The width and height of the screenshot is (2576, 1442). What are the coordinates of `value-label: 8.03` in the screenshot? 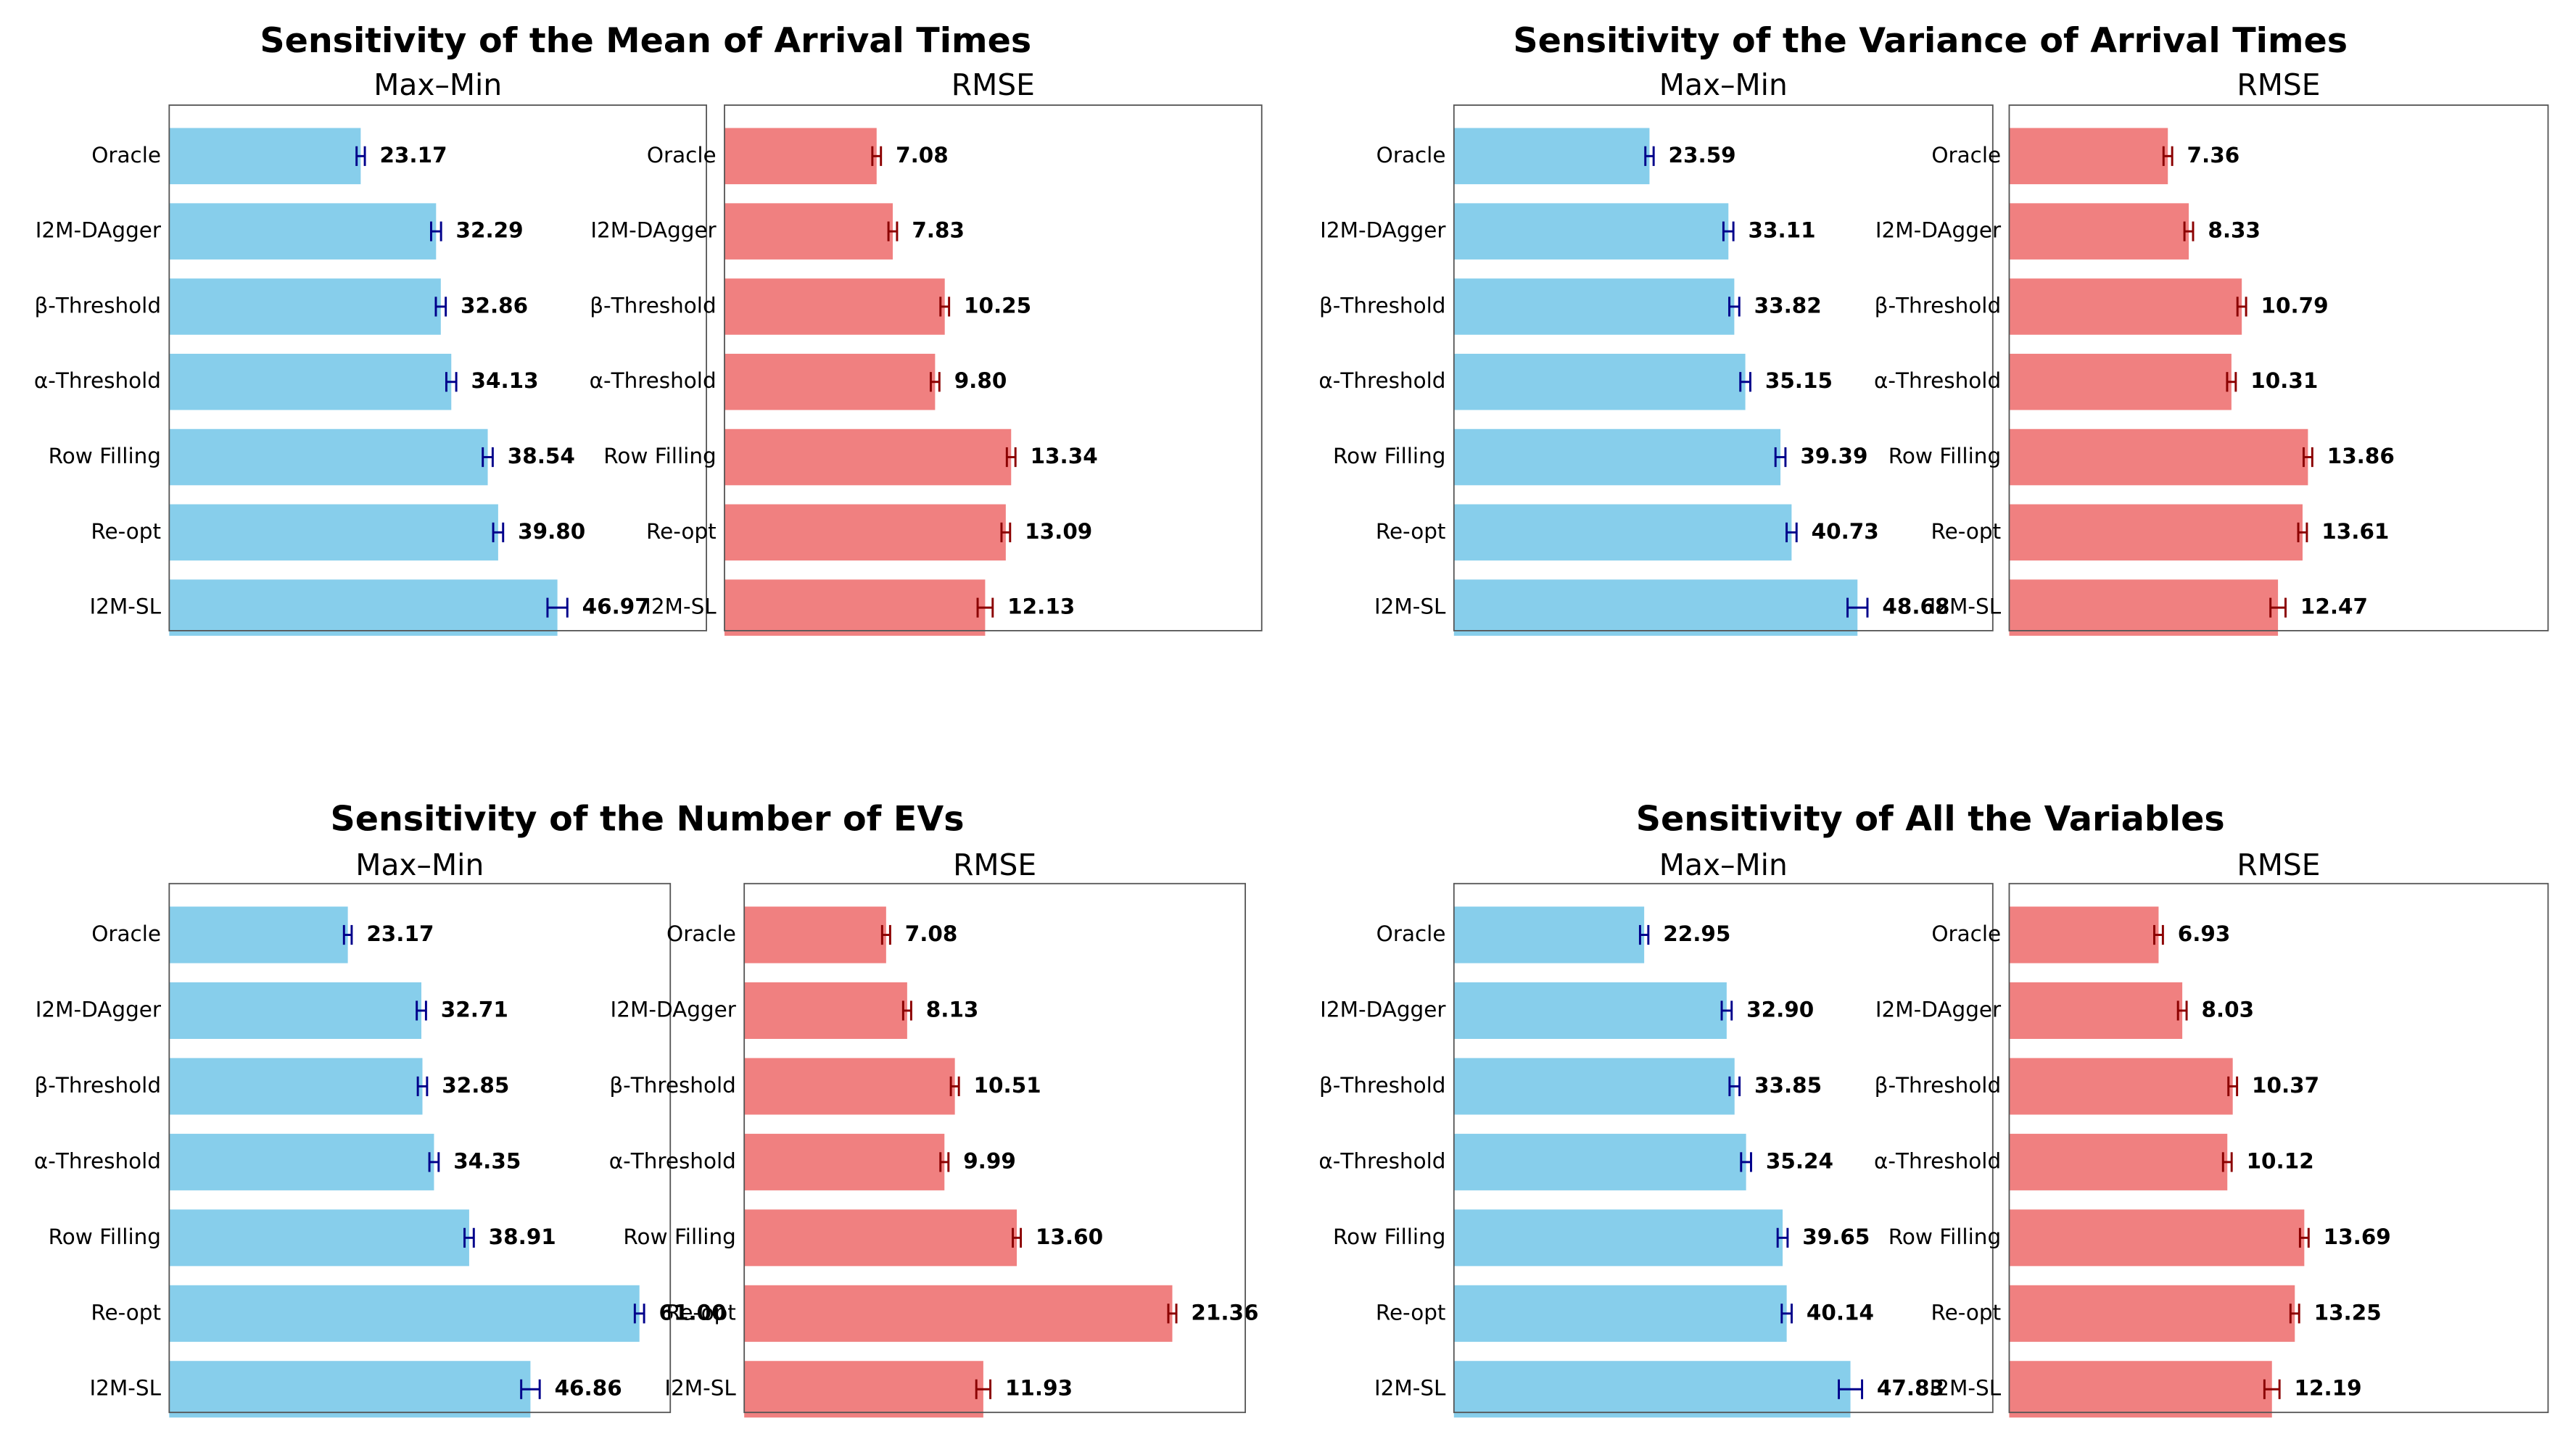 It's located at (2227, 1009).